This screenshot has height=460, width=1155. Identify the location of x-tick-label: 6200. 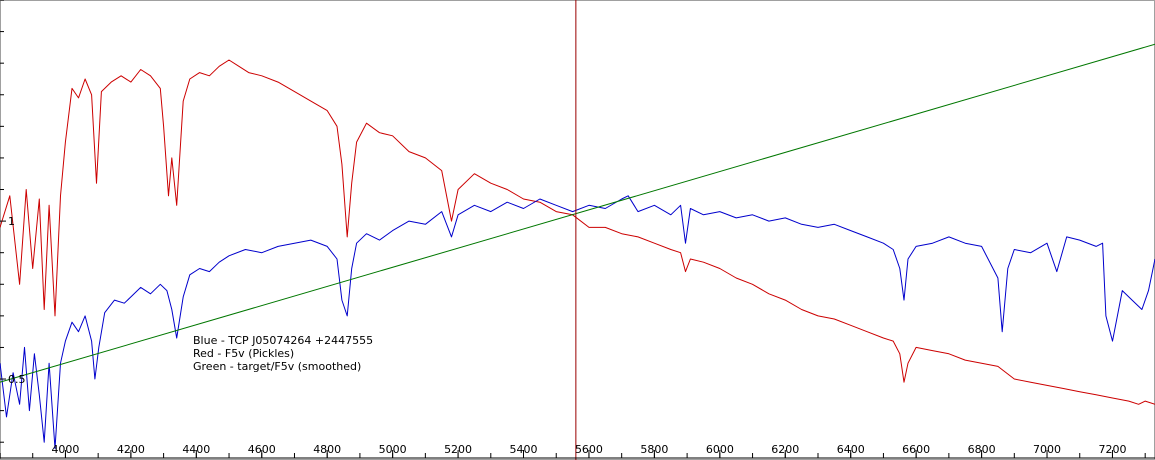
(785, 449).